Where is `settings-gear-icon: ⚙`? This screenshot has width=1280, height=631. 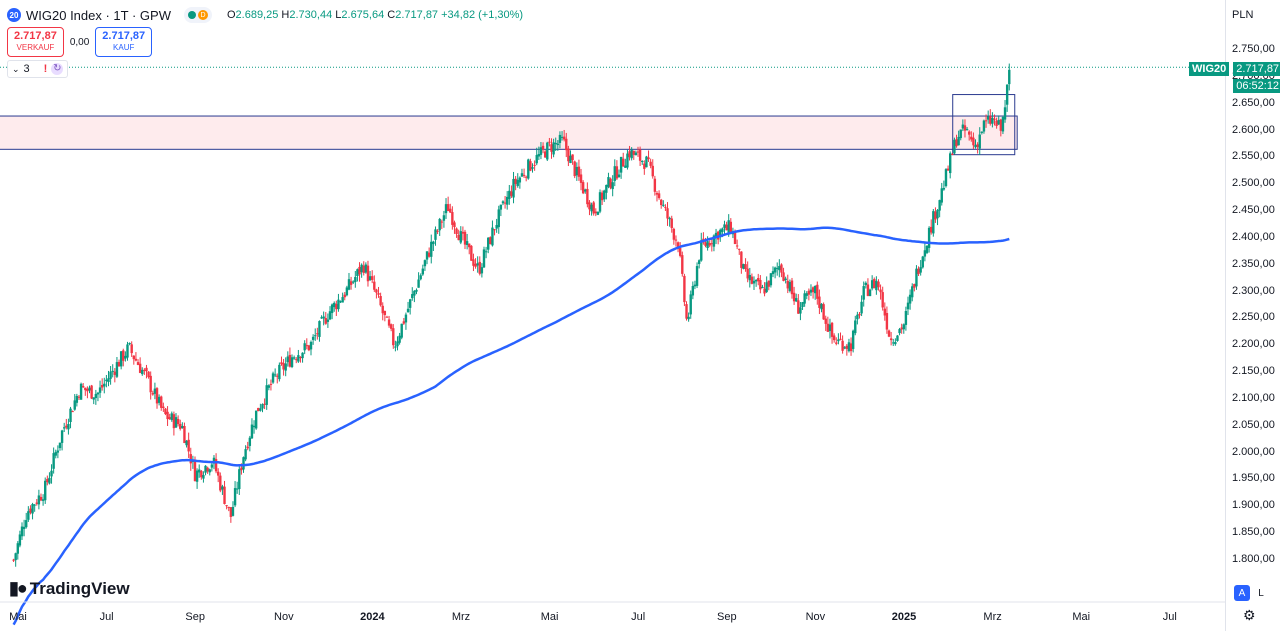 settings-gear-icon: ⚙ is located at coordinates (1249, 615).